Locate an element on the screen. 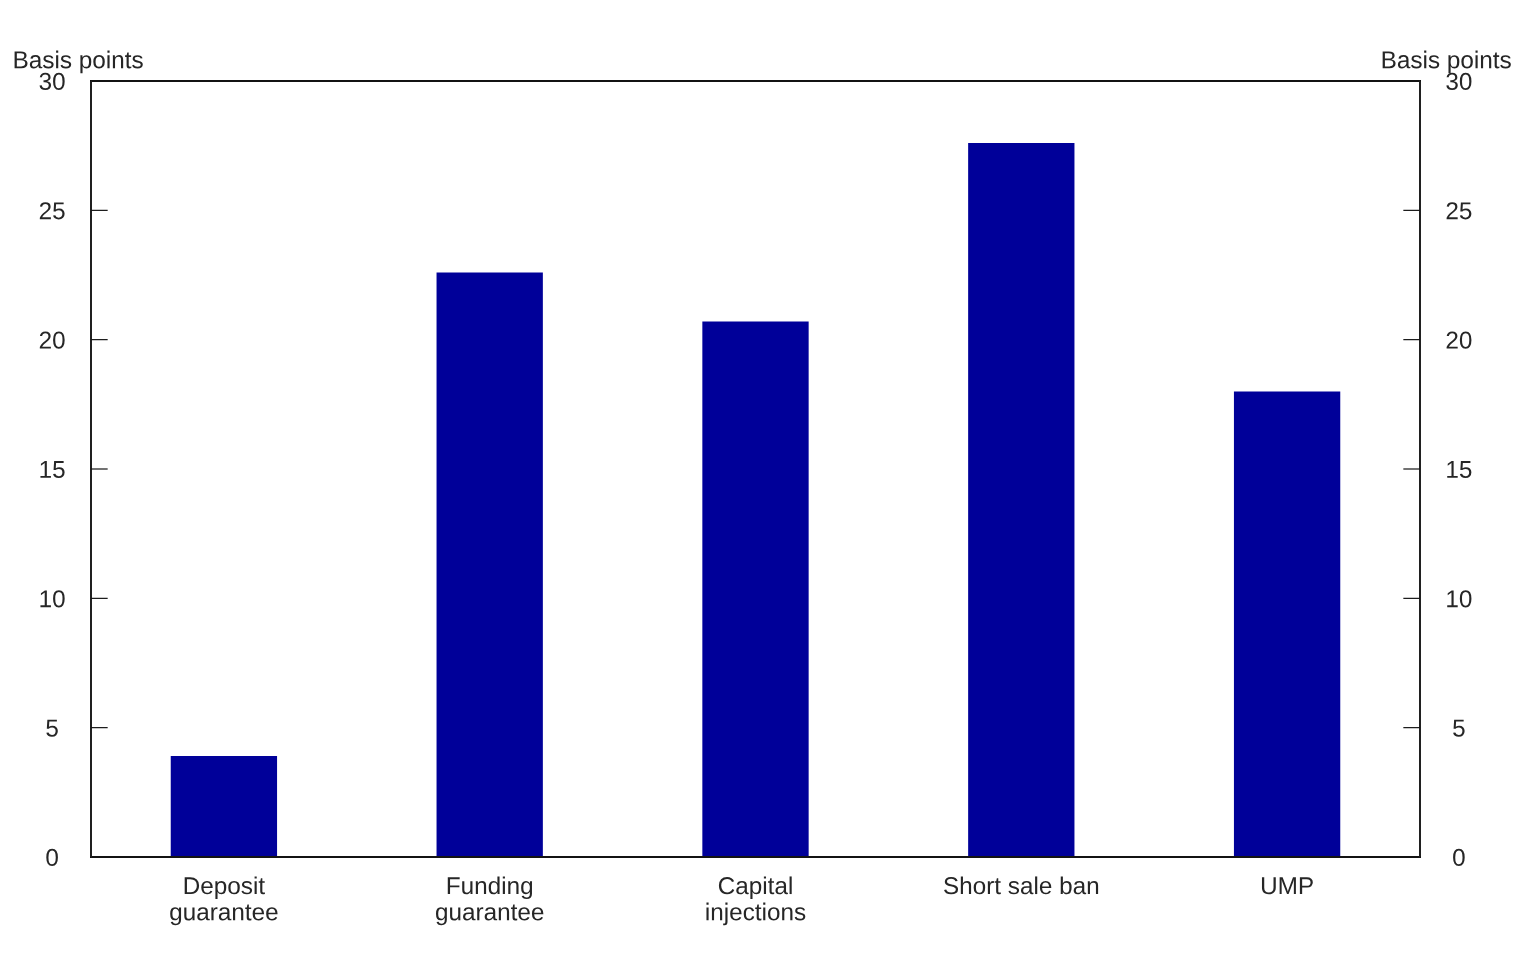 The image size is (1517, 976). y2-tick-label: 0 is located at coordinates (1459, 857).